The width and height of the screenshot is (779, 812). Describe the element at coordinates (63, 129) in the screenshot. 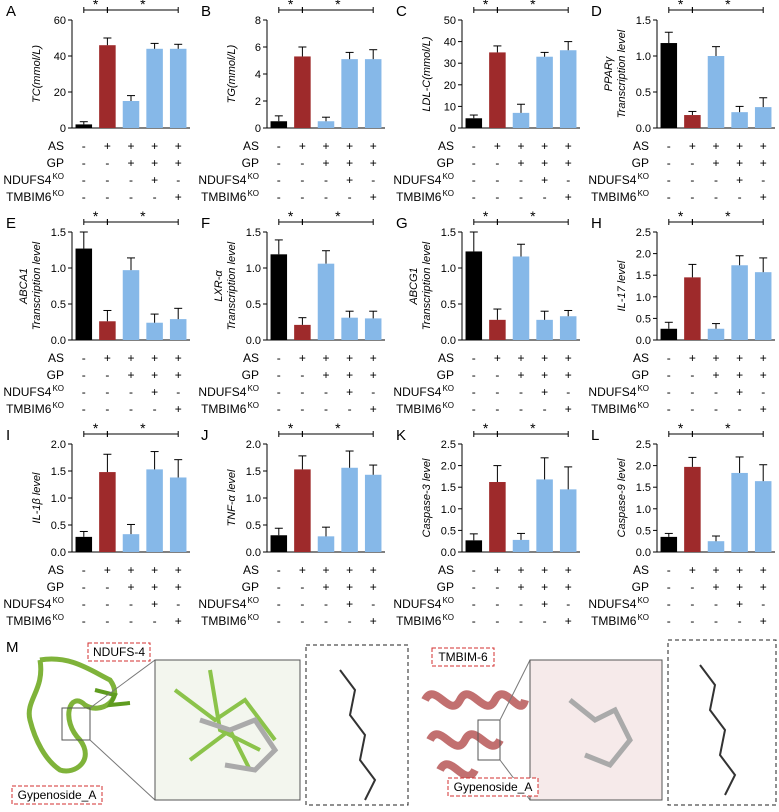

I see `y-tick-label: 0` at that location.